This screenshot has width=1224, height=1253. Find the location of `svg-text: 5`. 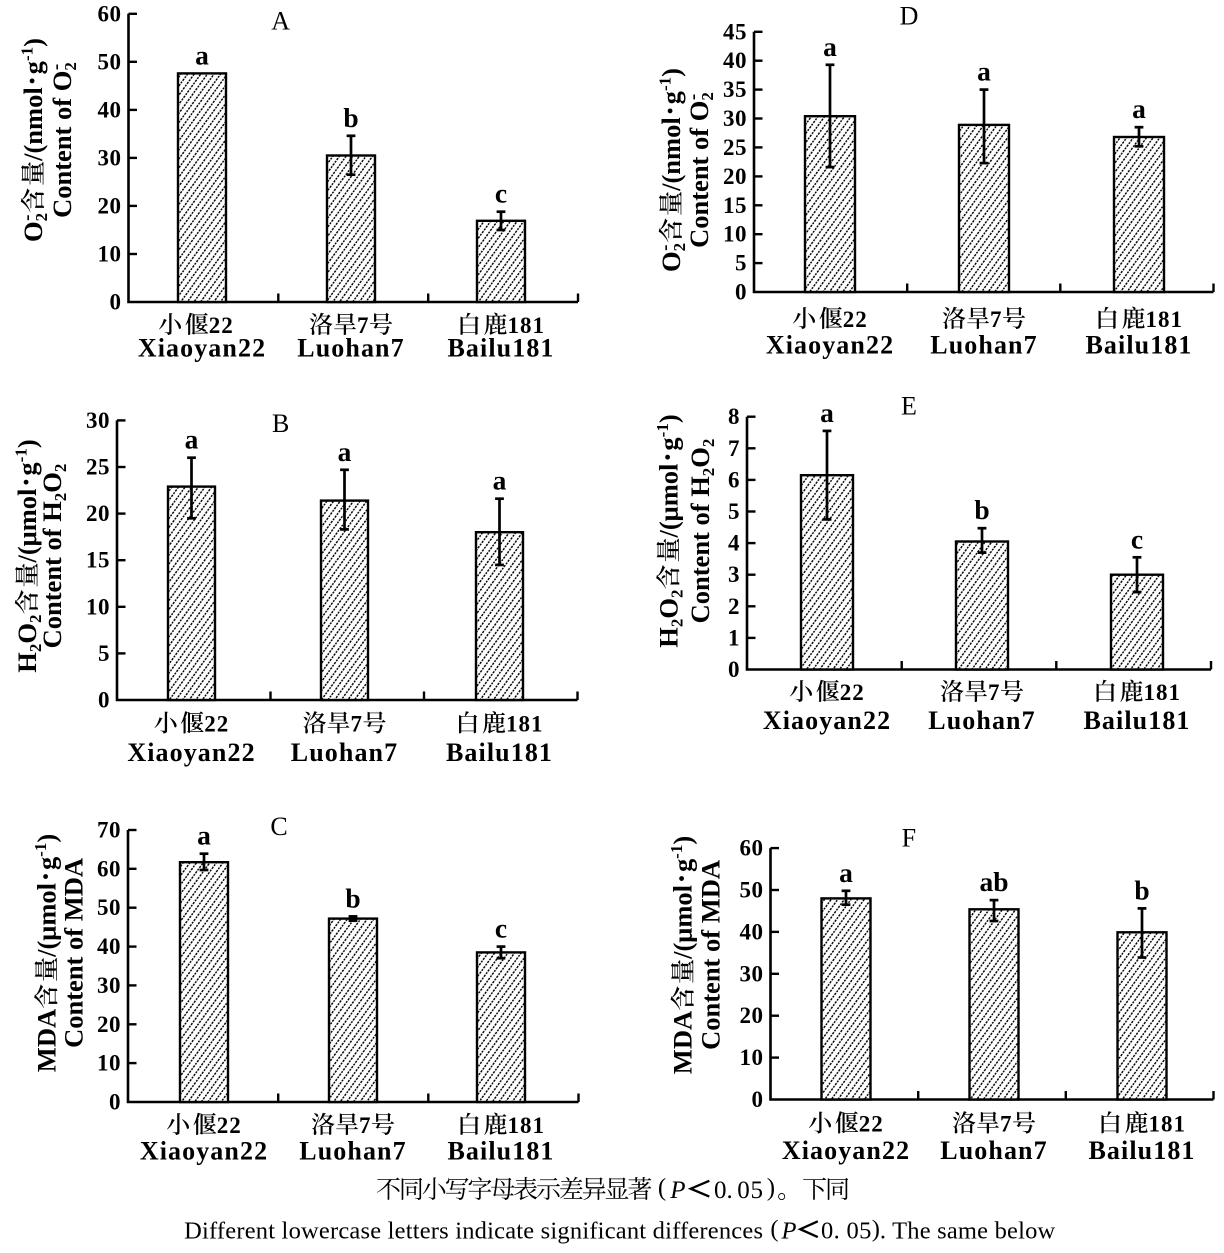

svg-text: 5 is located at coordinates (734, 511).